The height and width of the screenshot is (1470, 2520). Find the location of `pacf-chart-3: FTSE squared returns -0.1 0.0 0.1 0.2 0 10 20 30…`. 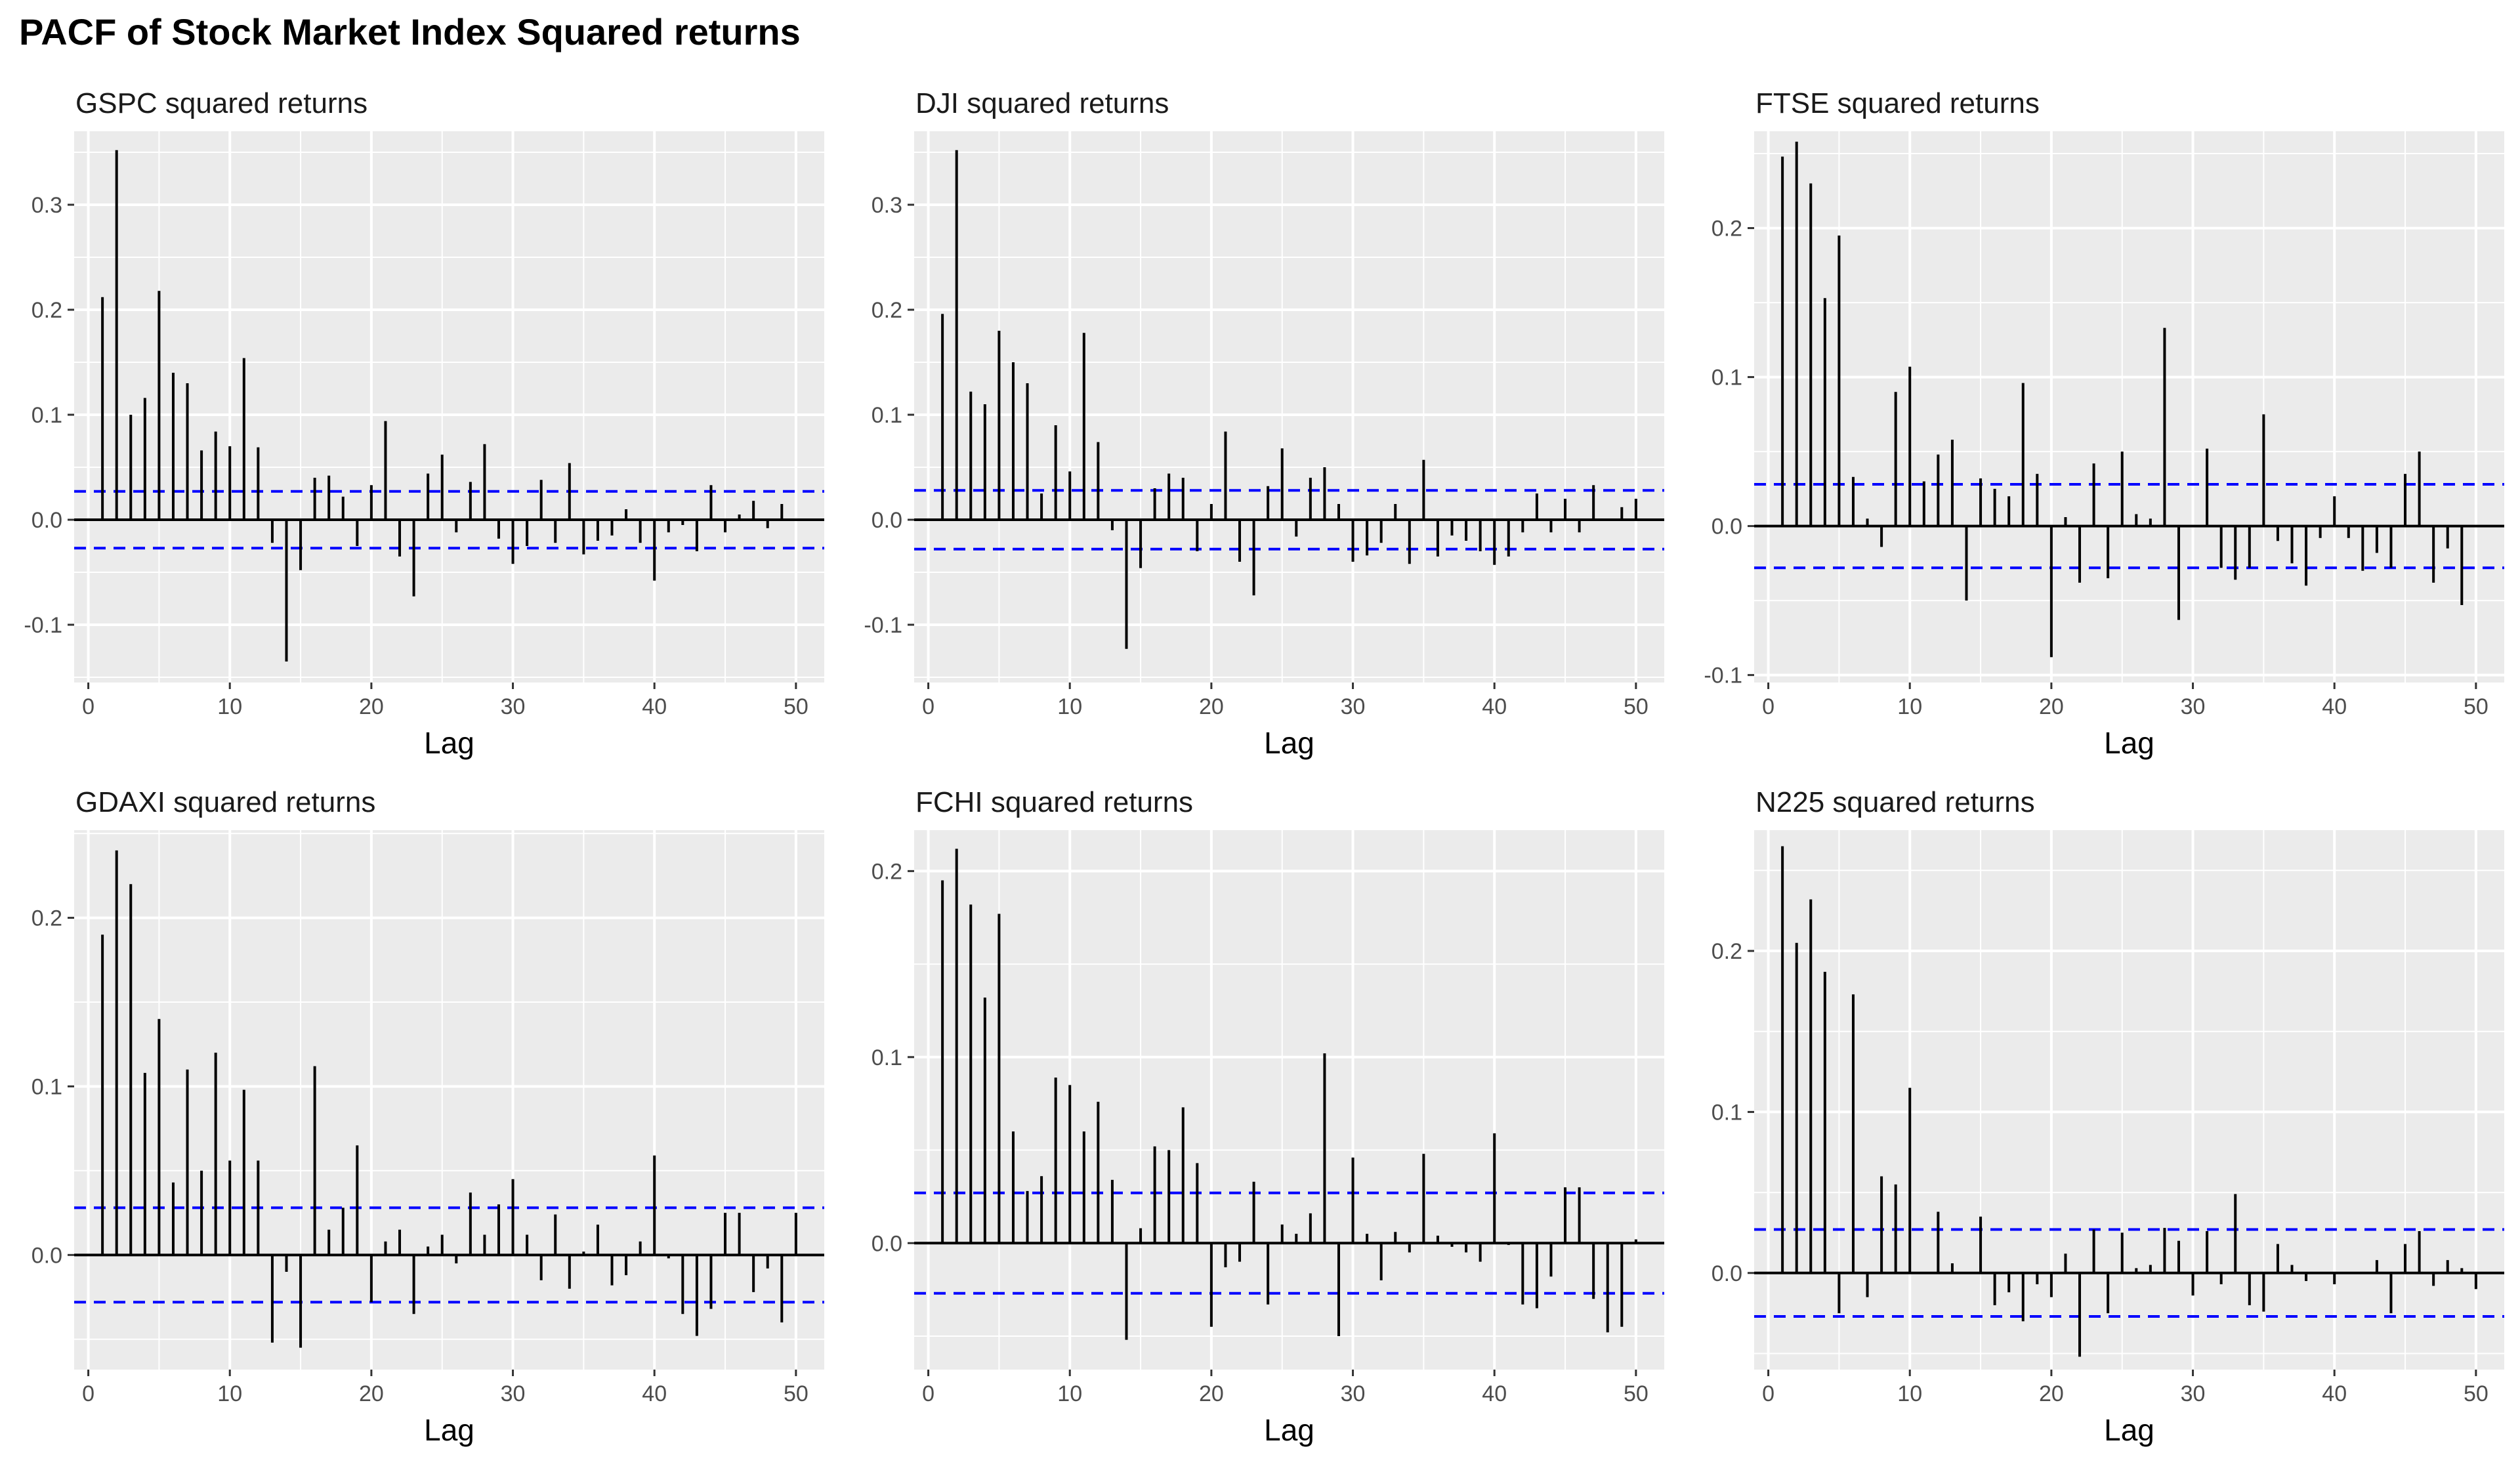

pacf-chart-3: FTSE squared returns -0.1 0.0 0.1 0.2 0 10 20 30… is located at coordinates (2104, 423).